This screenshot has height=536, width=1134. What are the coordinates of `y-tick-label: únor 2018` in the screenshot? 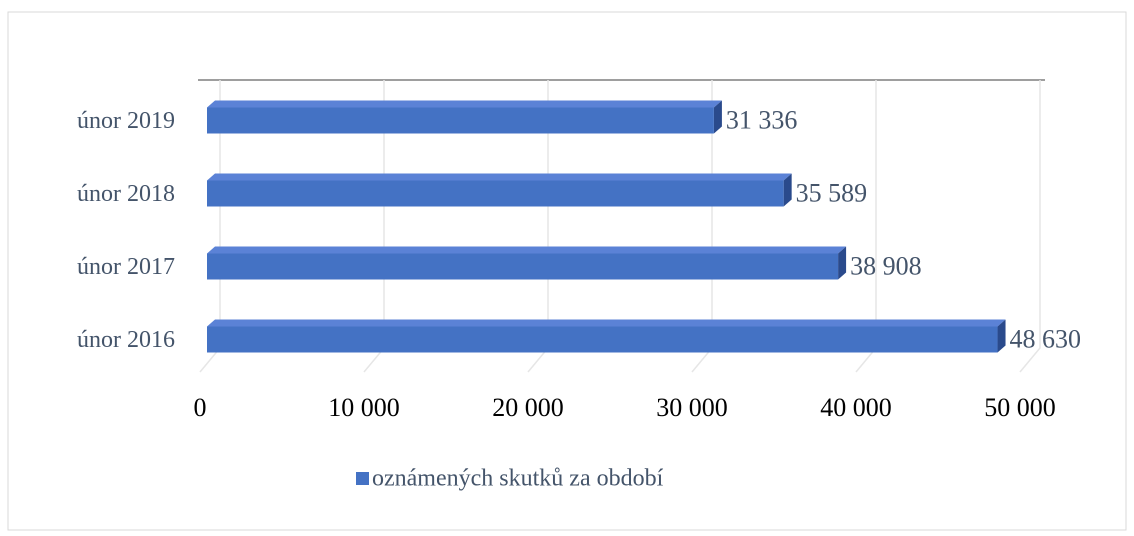 It's located at (126, 194).